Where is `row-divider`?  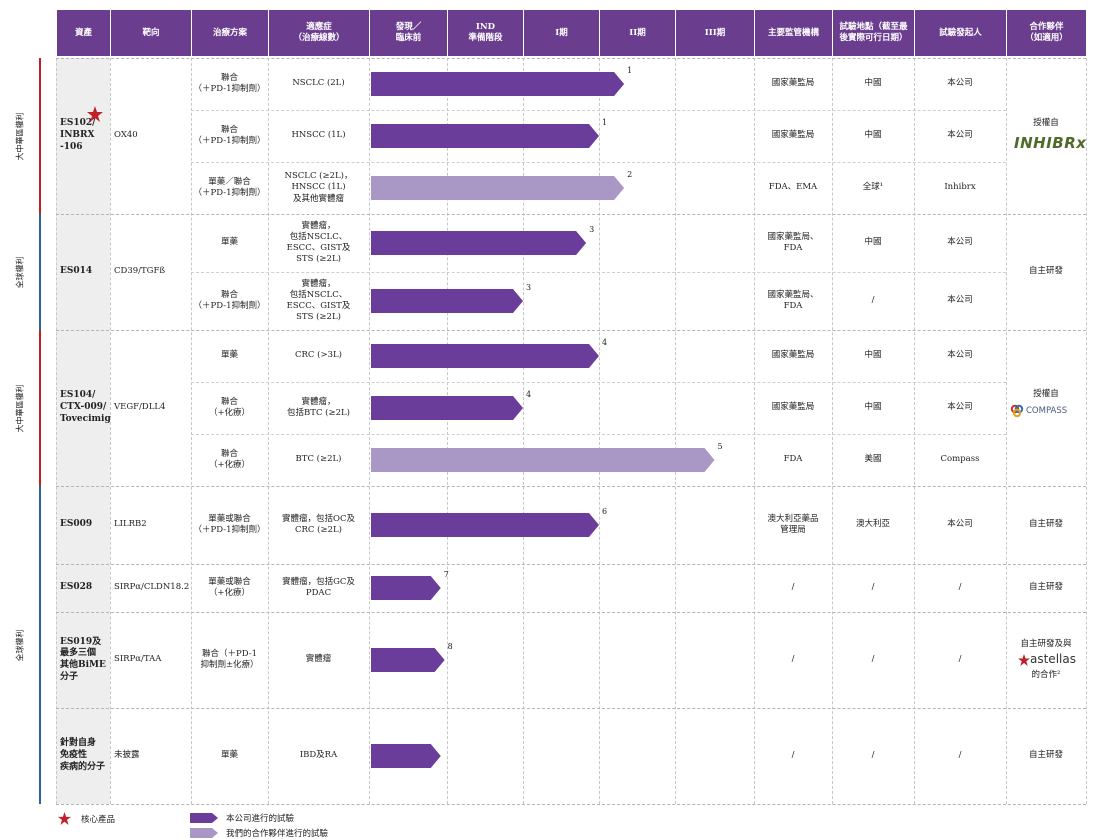
row-divider is located at coordinates (571, 58).